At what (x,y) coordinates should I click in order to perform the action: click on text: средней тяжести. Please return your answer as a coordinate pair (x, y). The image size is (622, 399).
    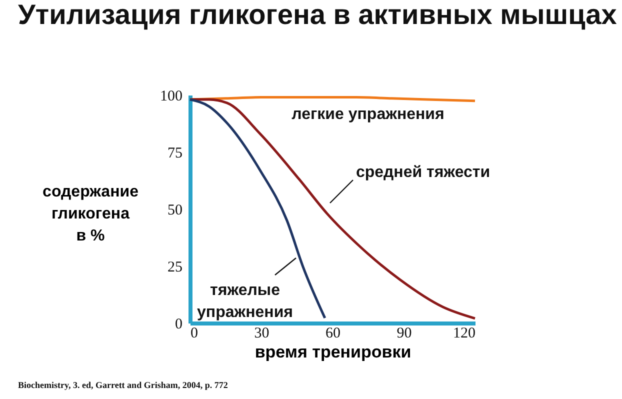
    Looking at the image, I should click on (423, 172).